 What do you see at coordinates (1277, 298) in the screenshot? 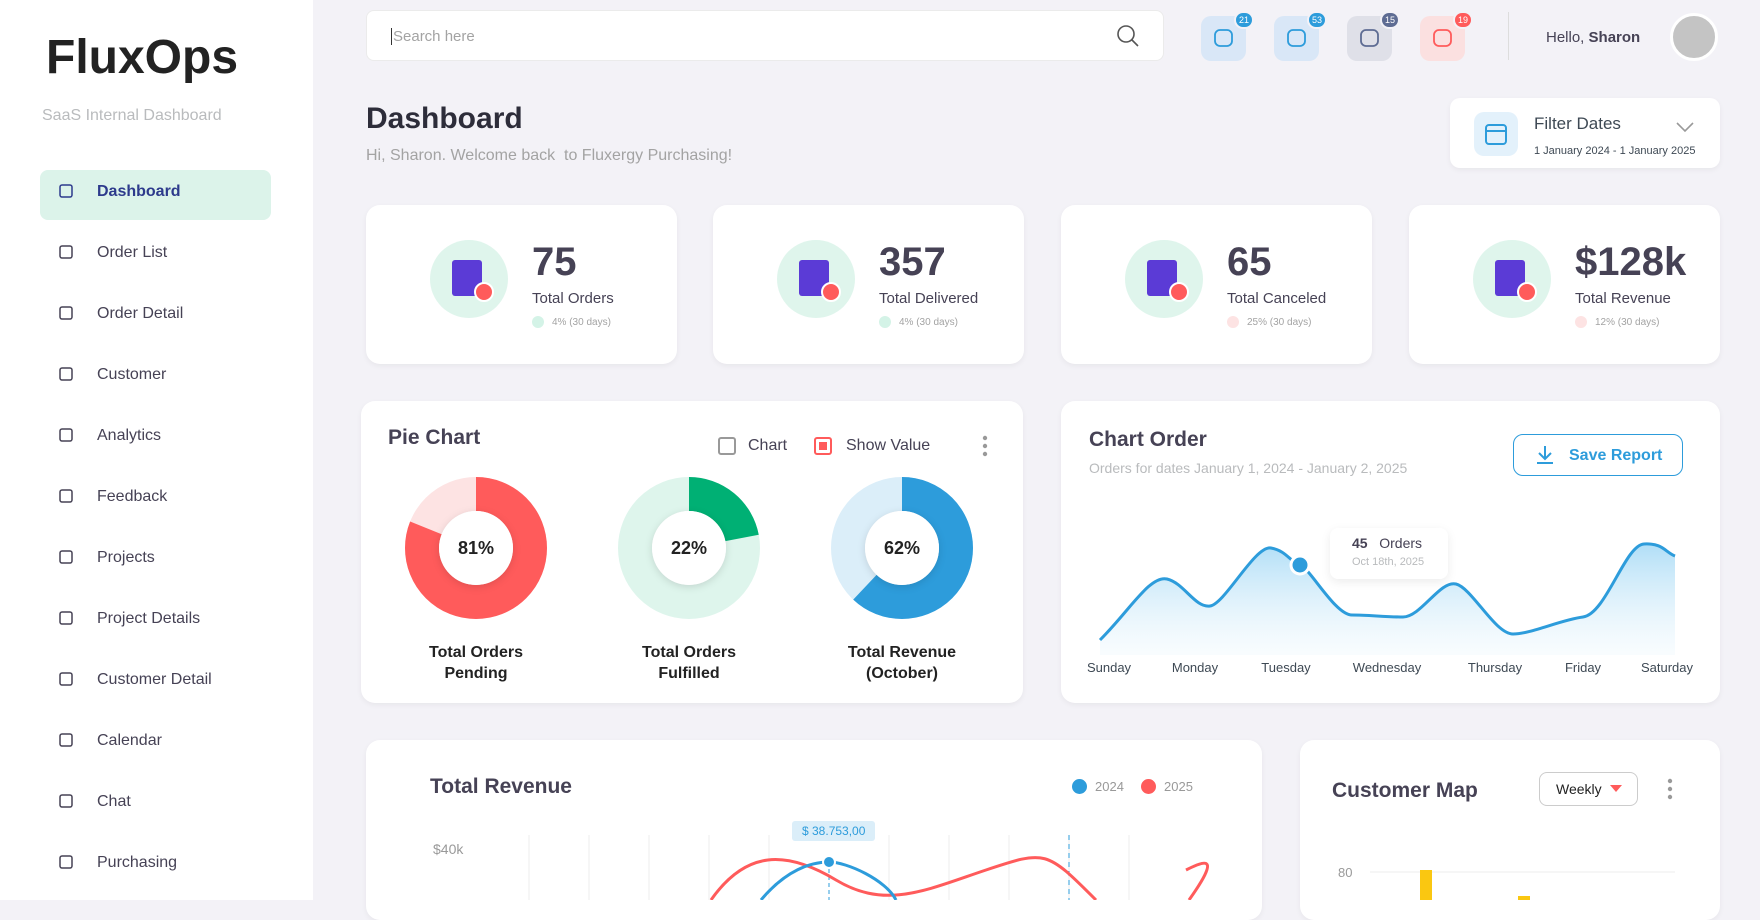
I see `stat-label: Total Canceled` at bounding box center [1277, 298].